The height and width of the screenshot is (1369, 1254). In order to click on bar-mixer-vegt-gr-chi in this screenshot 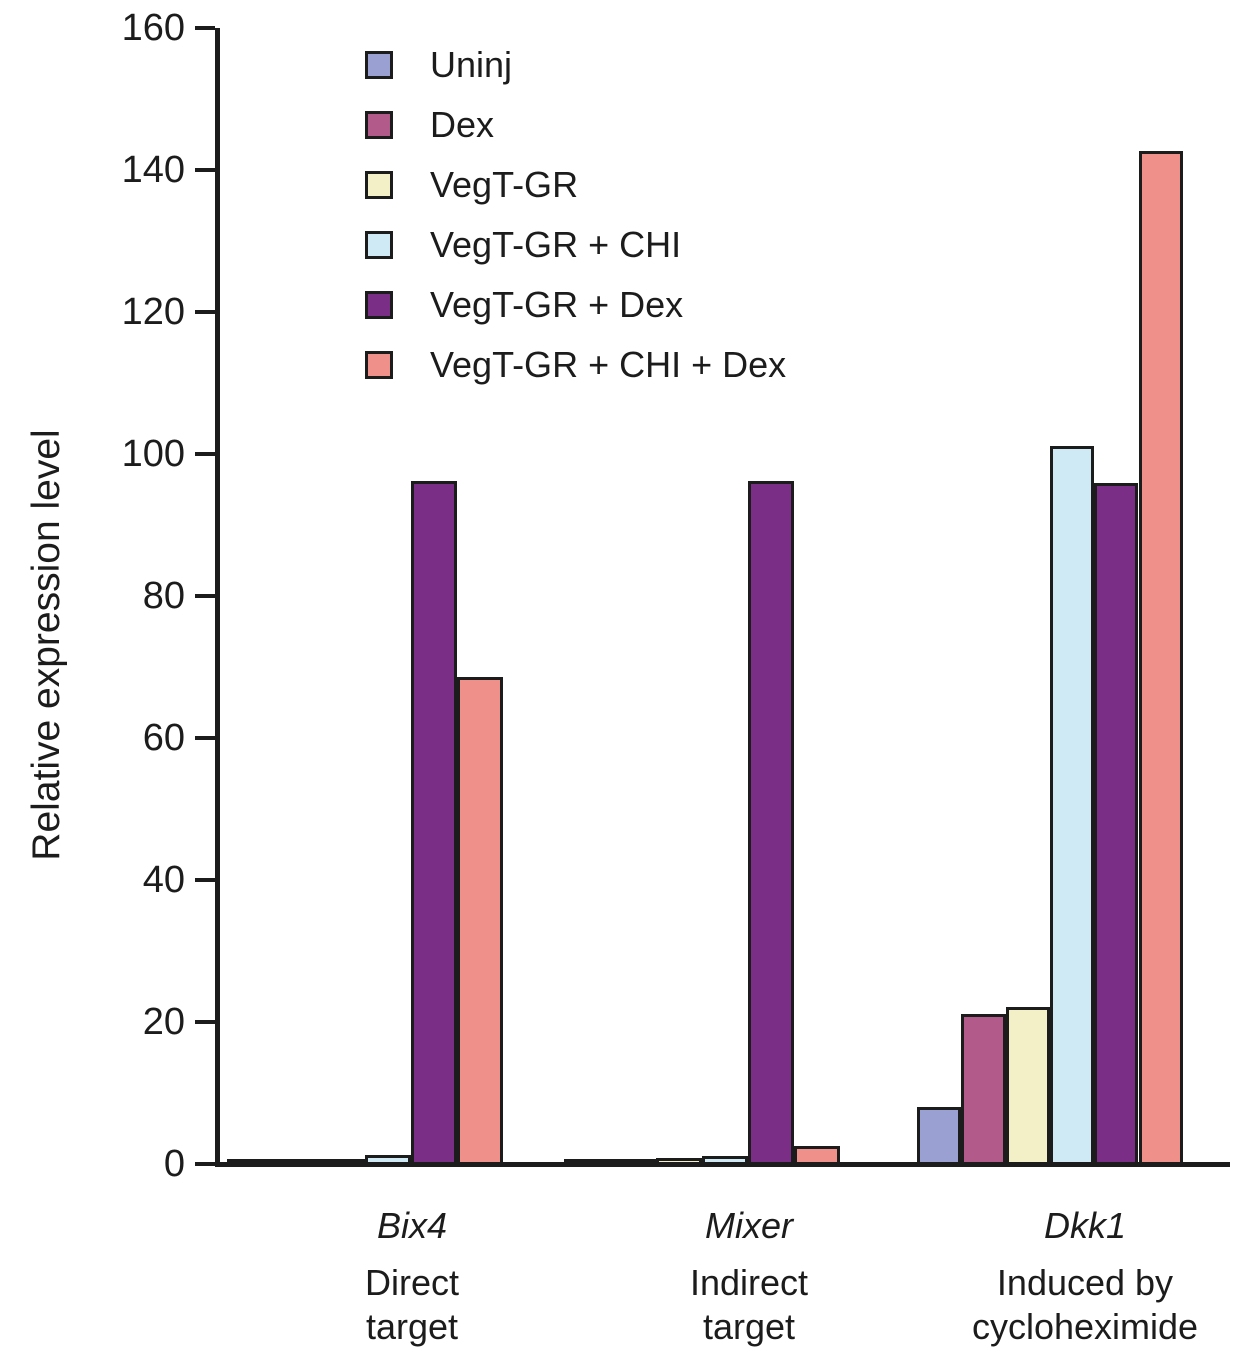, I will do `click(725, 1159)`.